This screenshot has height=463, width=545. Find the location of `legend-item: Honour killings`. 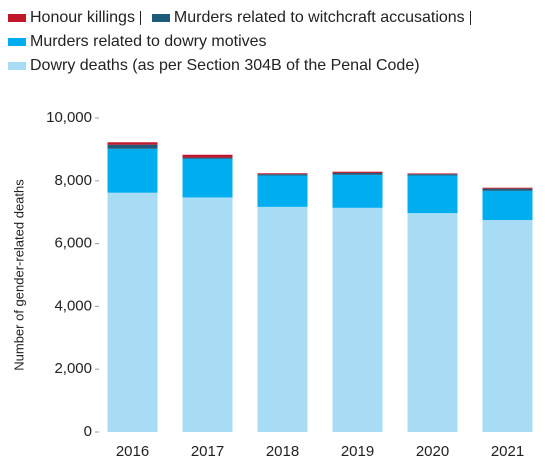

legend-item: Honour killings is located at coordinates (71, 17).